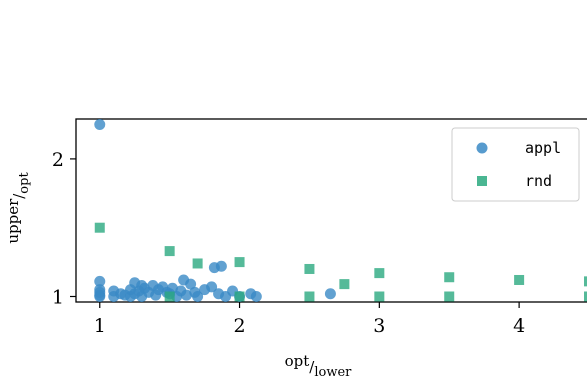 This screenshot has height=385, width=587. What do you see at coordinates (543, 148) in the screenshot?
I see `legend-label-appl: appl` at bounding box center [543, 148].